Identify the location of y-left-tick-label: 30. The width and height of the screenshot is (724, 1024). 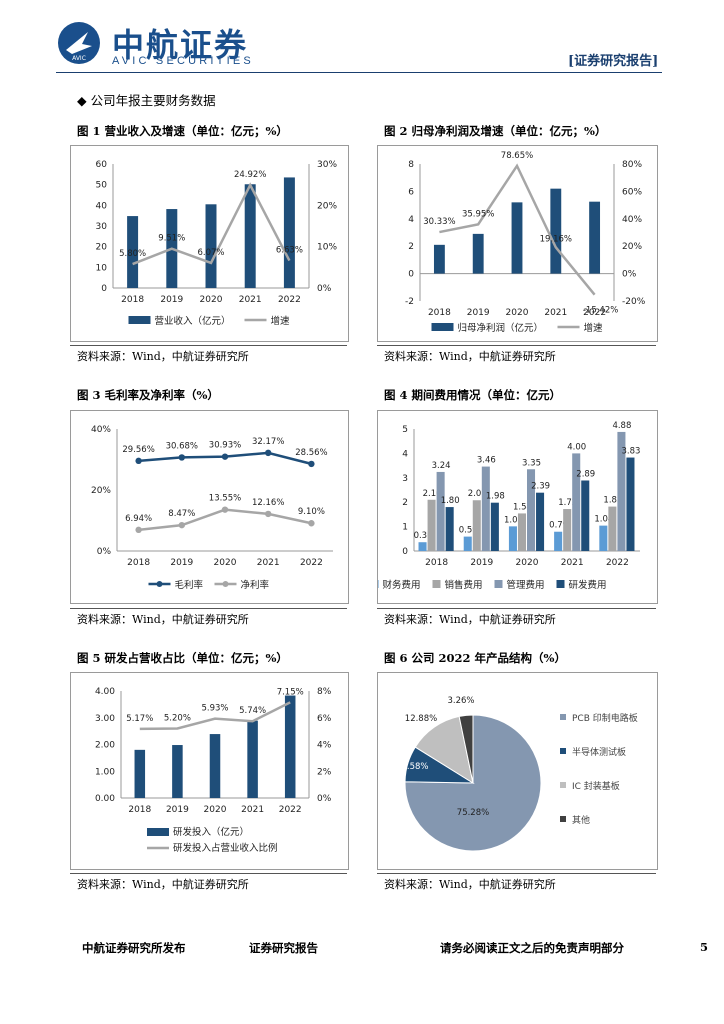
(102, 227).